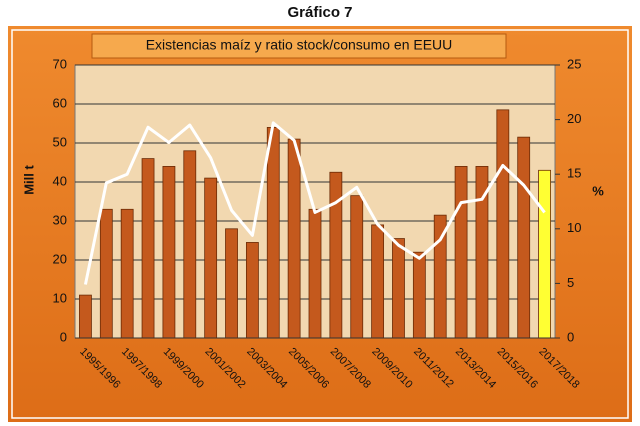 This screenshot has height=426, width=640. Describe the element at coordinates (28, 180) in the screenshot. I see `y-axis-label: Mill t` at that location.